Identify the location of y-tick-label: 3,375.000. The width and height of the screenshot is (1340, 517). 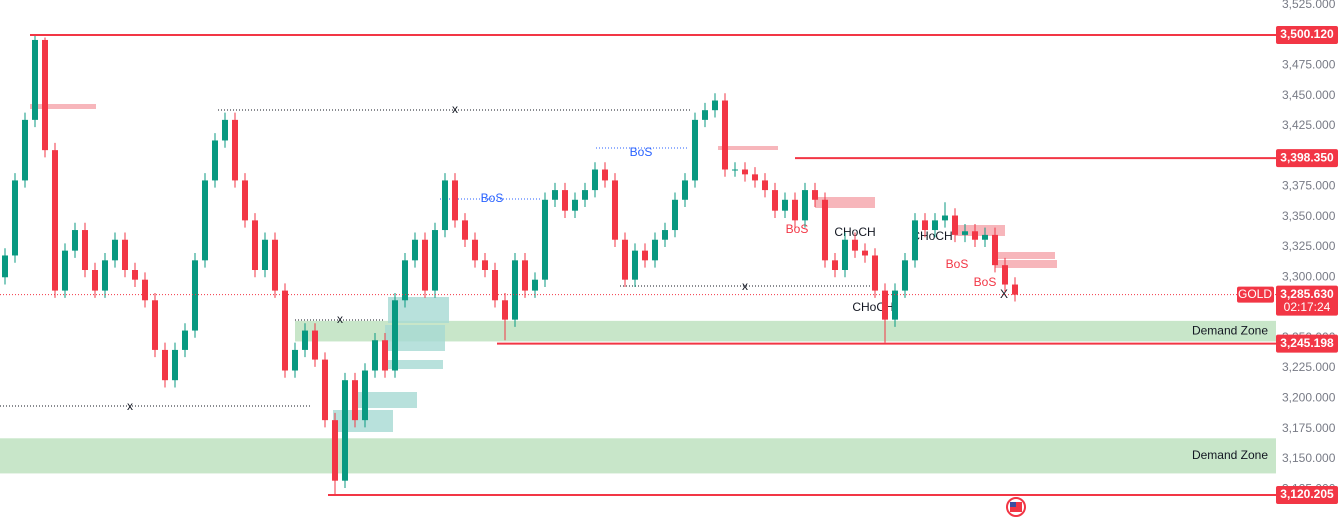
(1309, 186).